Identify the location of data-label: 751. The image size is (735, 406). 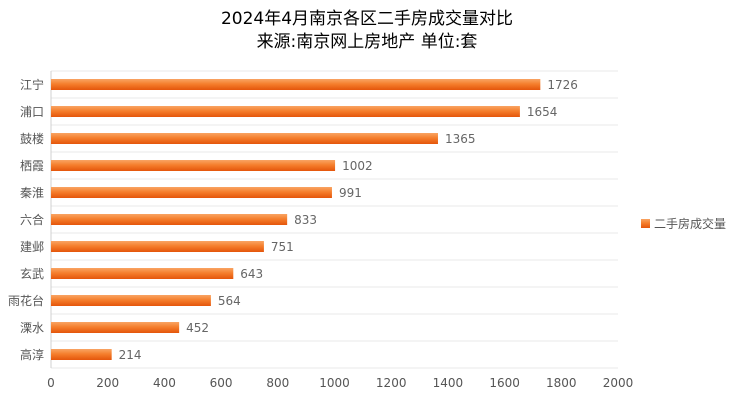
(282, 247).